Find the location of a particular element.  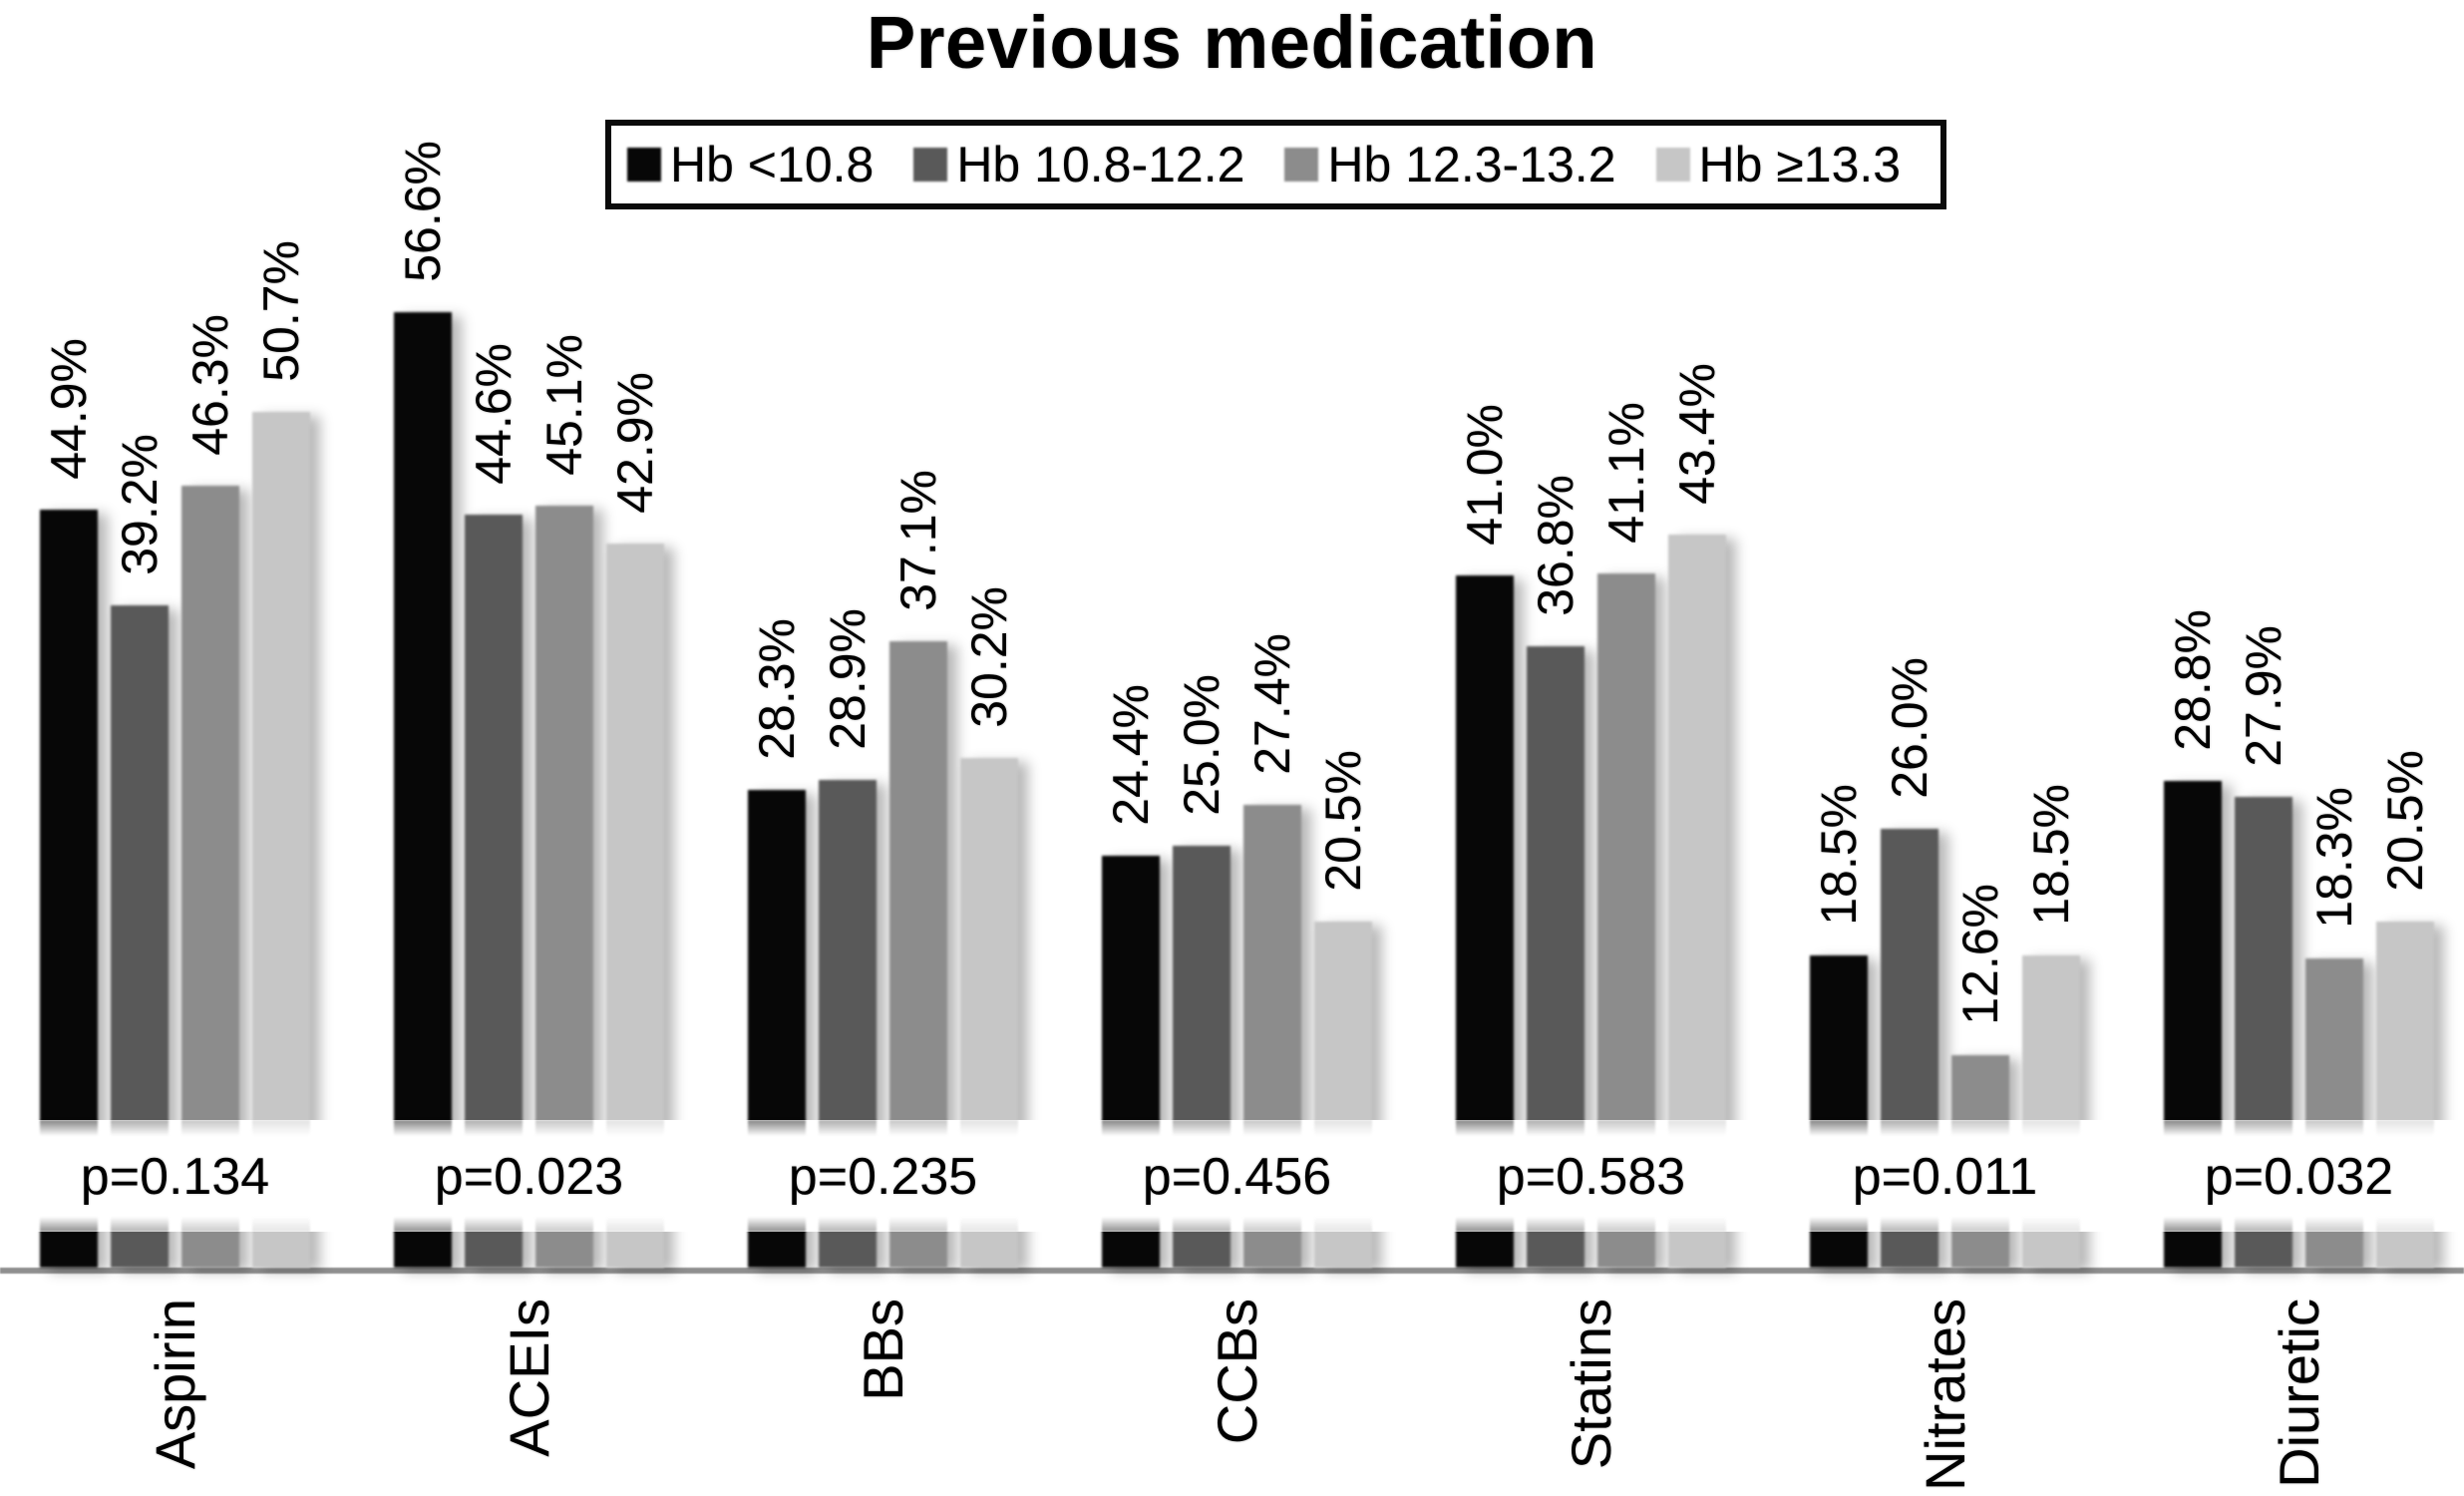

bar-value-label: 41.0% is located at coordinates (1485, 475).